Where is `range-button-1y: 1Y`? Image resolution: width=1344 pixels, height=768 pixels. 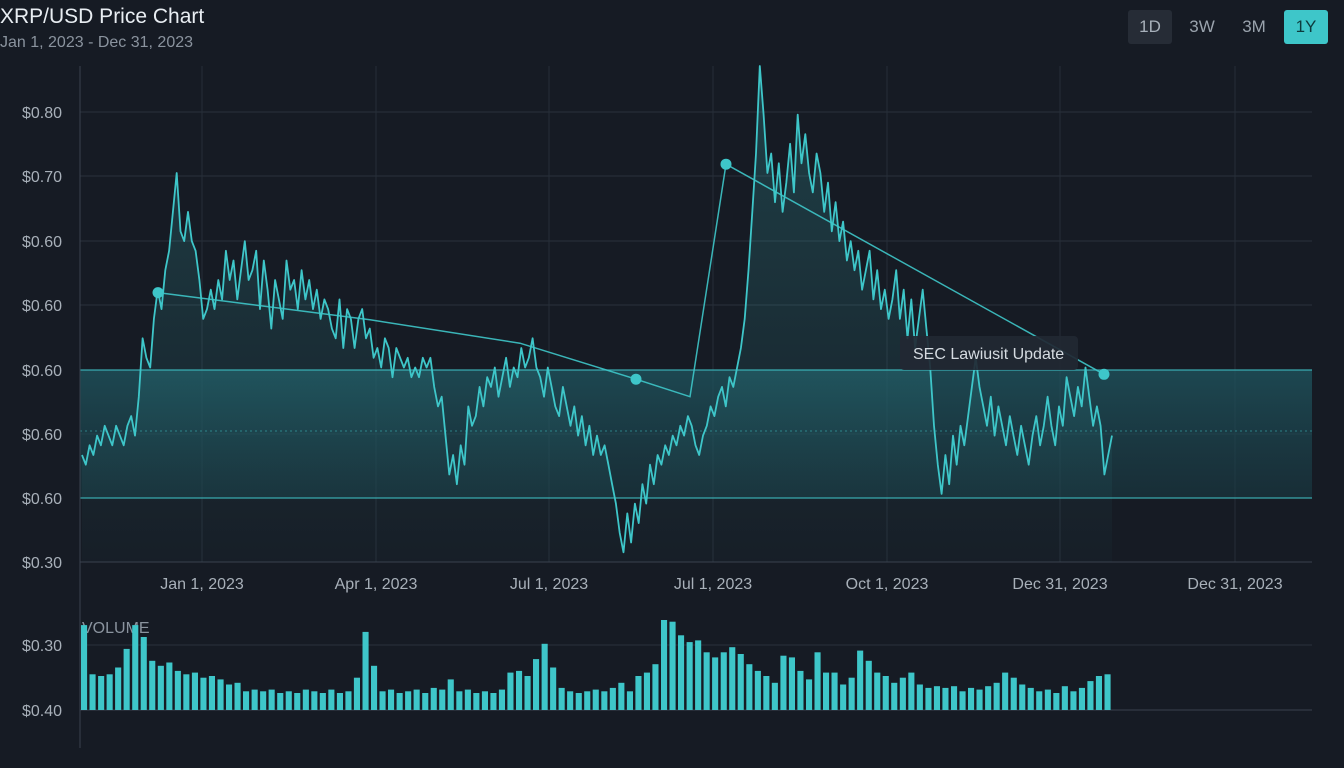
range-button-1y: 1Y is located at coordinates (1306, 27).